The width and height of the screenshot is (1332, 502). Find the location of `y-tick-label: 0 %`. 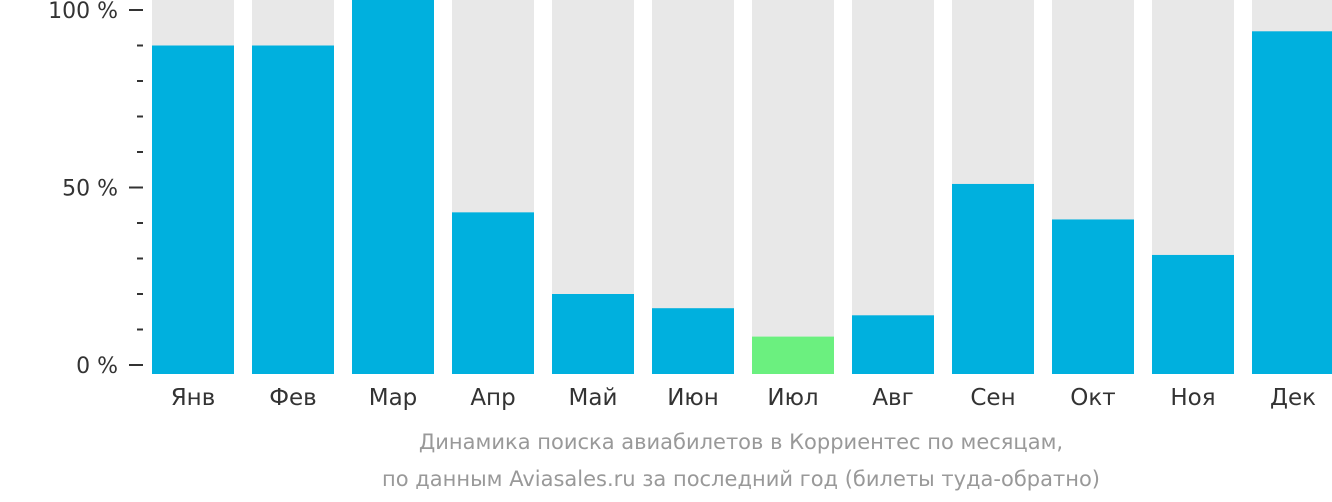

y-tick-label: 0 % is located at coordinates (97, 366).